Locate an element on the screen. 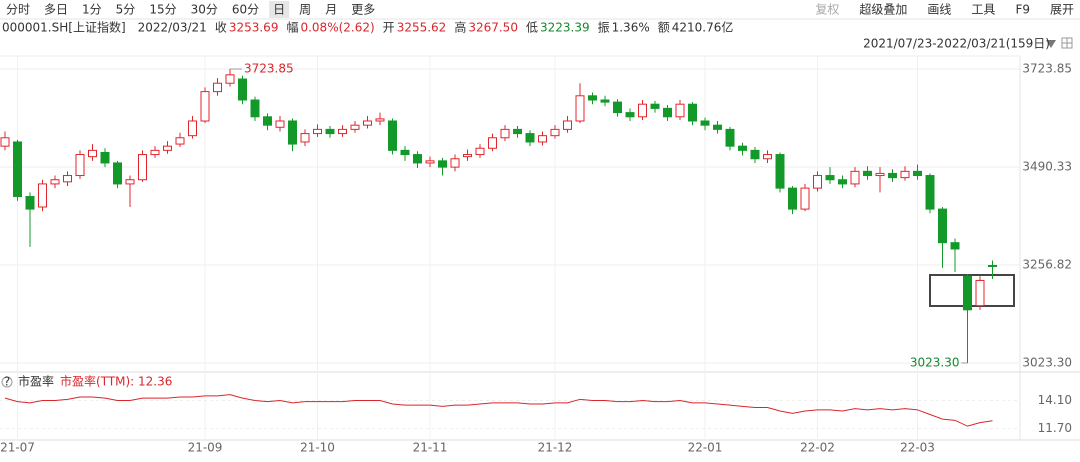  settings-icon is located at coordinates (1067, 43).